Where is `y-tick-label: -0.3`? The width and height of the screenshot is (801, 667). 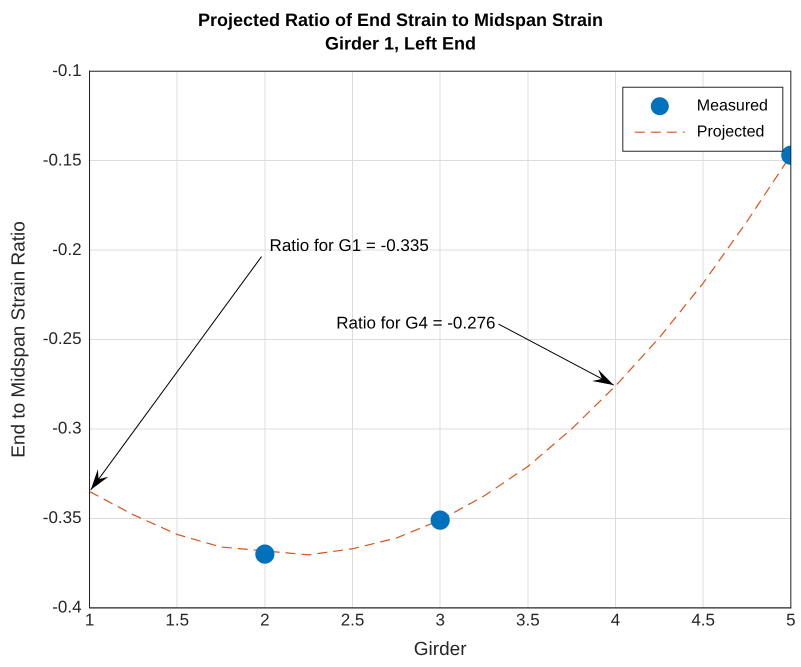 y-tick-label: -0.3 is located at coordinates (67, 428).